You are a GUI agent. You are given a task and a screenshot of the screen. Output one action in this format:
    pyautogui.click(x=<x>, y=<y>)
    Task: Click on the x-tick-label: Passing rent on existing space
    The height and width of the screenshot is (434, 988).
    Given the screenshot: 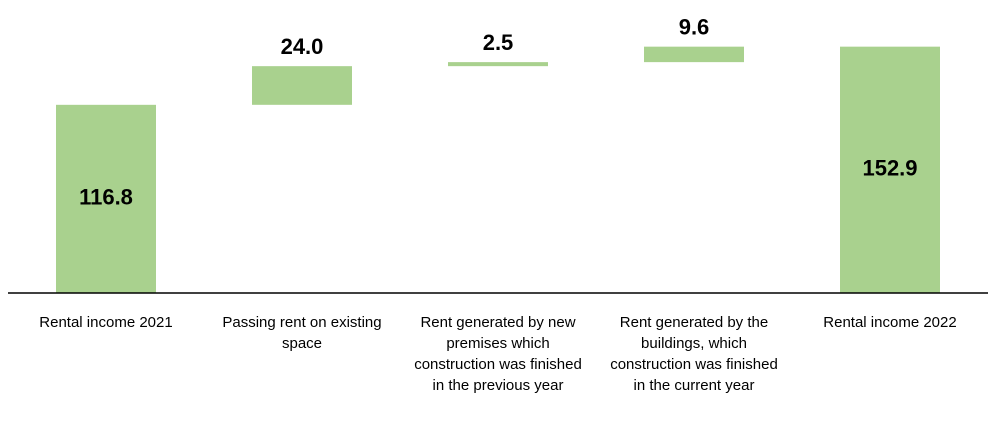 What is the action you would take?
    pyautogui.click(x=302, y=333)
    